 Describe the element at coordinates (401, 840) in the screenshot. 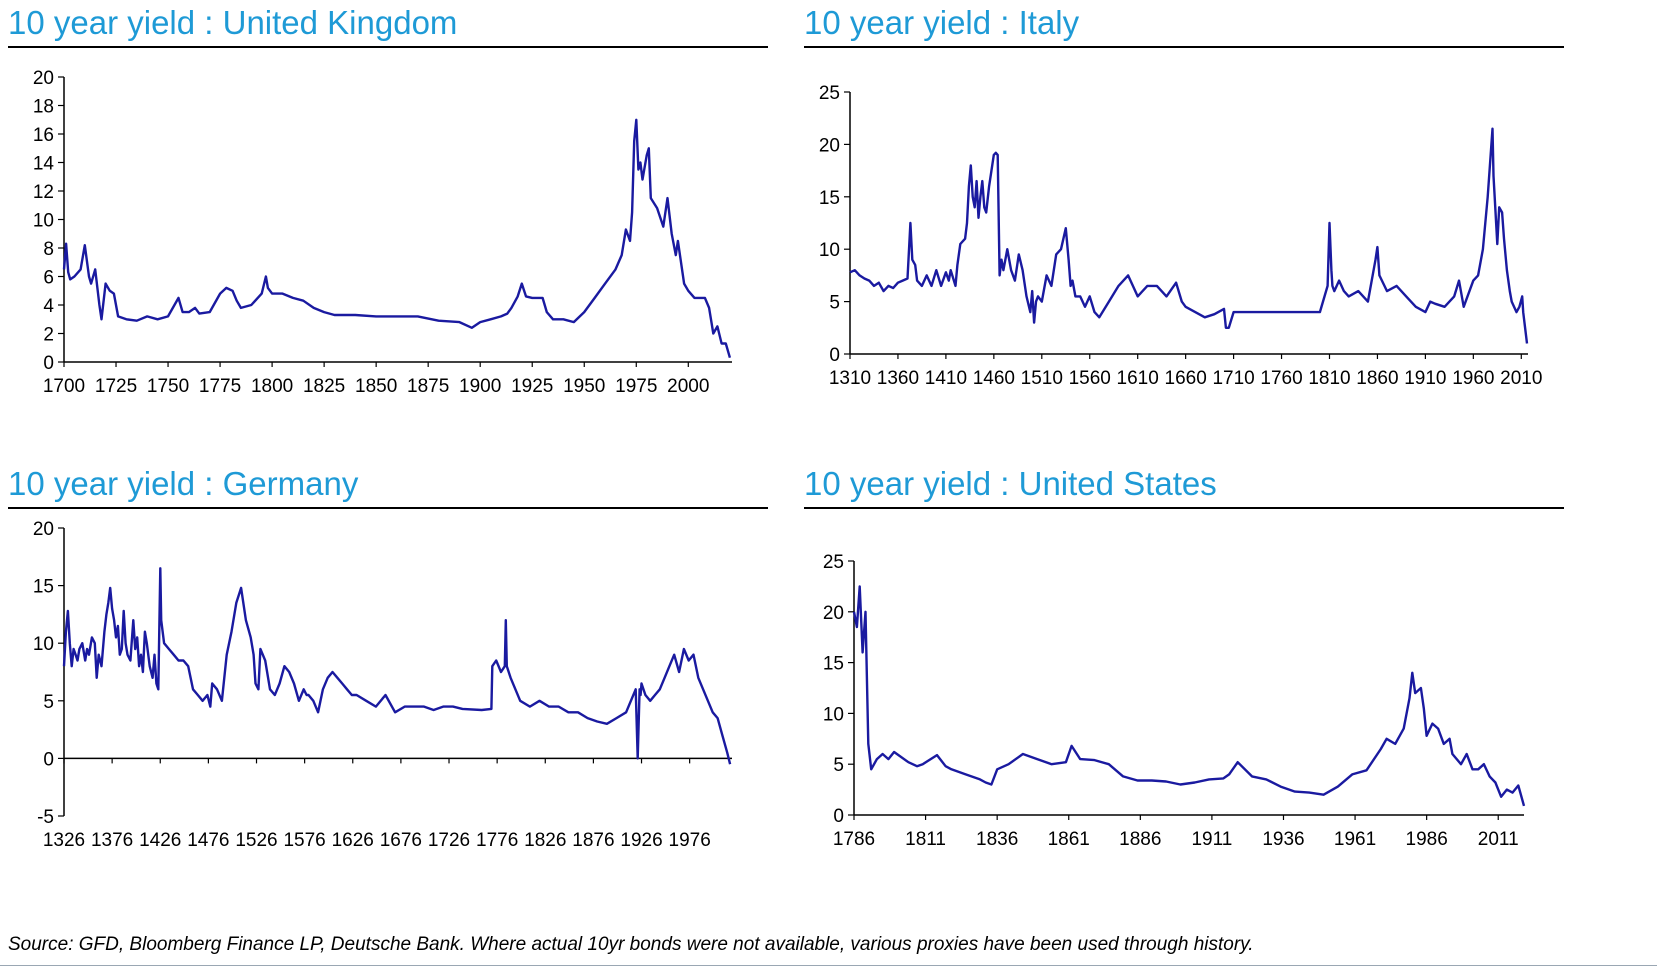

I see `x-tick-label: 1676` at that location.